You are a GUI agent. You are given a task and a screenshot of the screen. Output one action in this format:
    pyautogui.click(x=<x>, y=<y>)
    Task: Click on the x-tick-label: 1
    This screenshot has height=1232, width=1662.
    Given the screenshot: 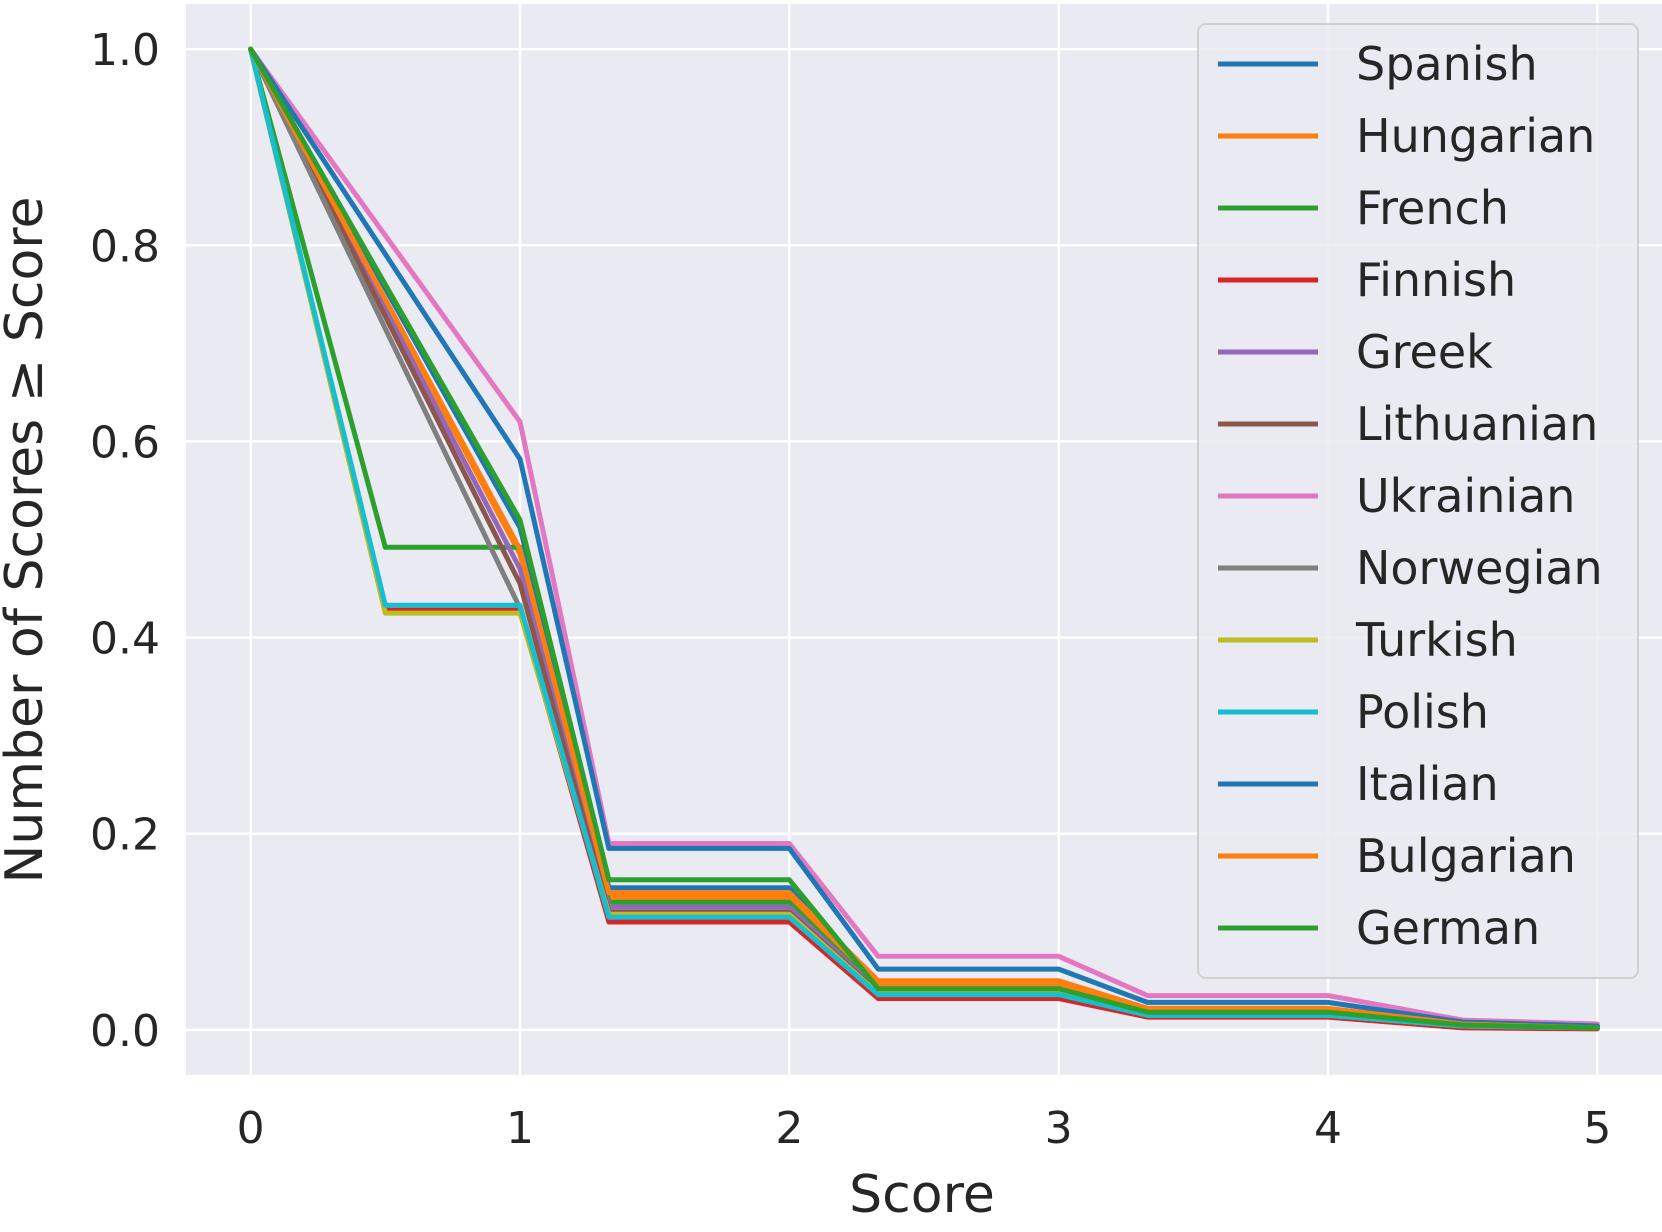 What is the action you would take?
    pyautogui.click(x=520, y=1128)
    